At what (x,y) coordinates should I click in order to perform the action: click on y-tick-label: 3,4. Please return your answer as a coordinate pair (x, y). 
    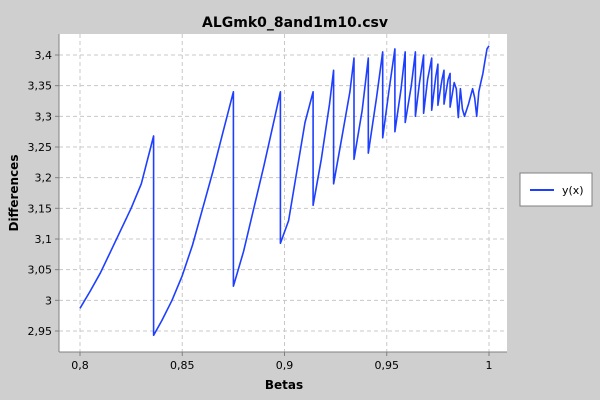
    Looking at the image, I should click on (44, 55).